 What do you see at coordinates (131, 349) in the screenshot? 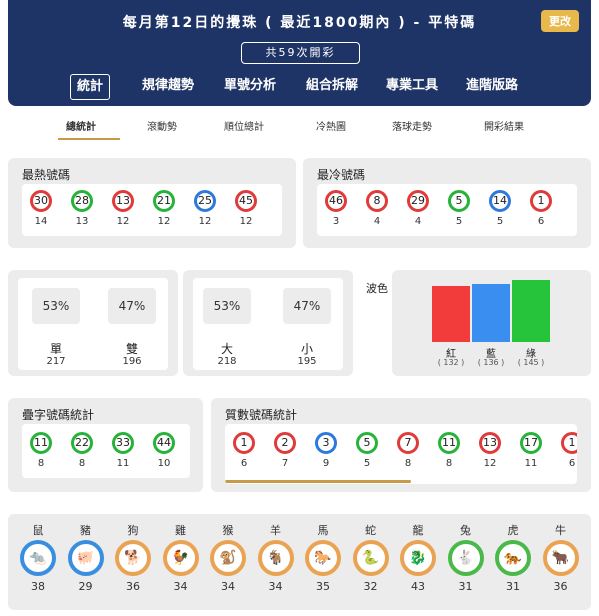
I see `even-label: 雙` at bounding box center [131, 349].